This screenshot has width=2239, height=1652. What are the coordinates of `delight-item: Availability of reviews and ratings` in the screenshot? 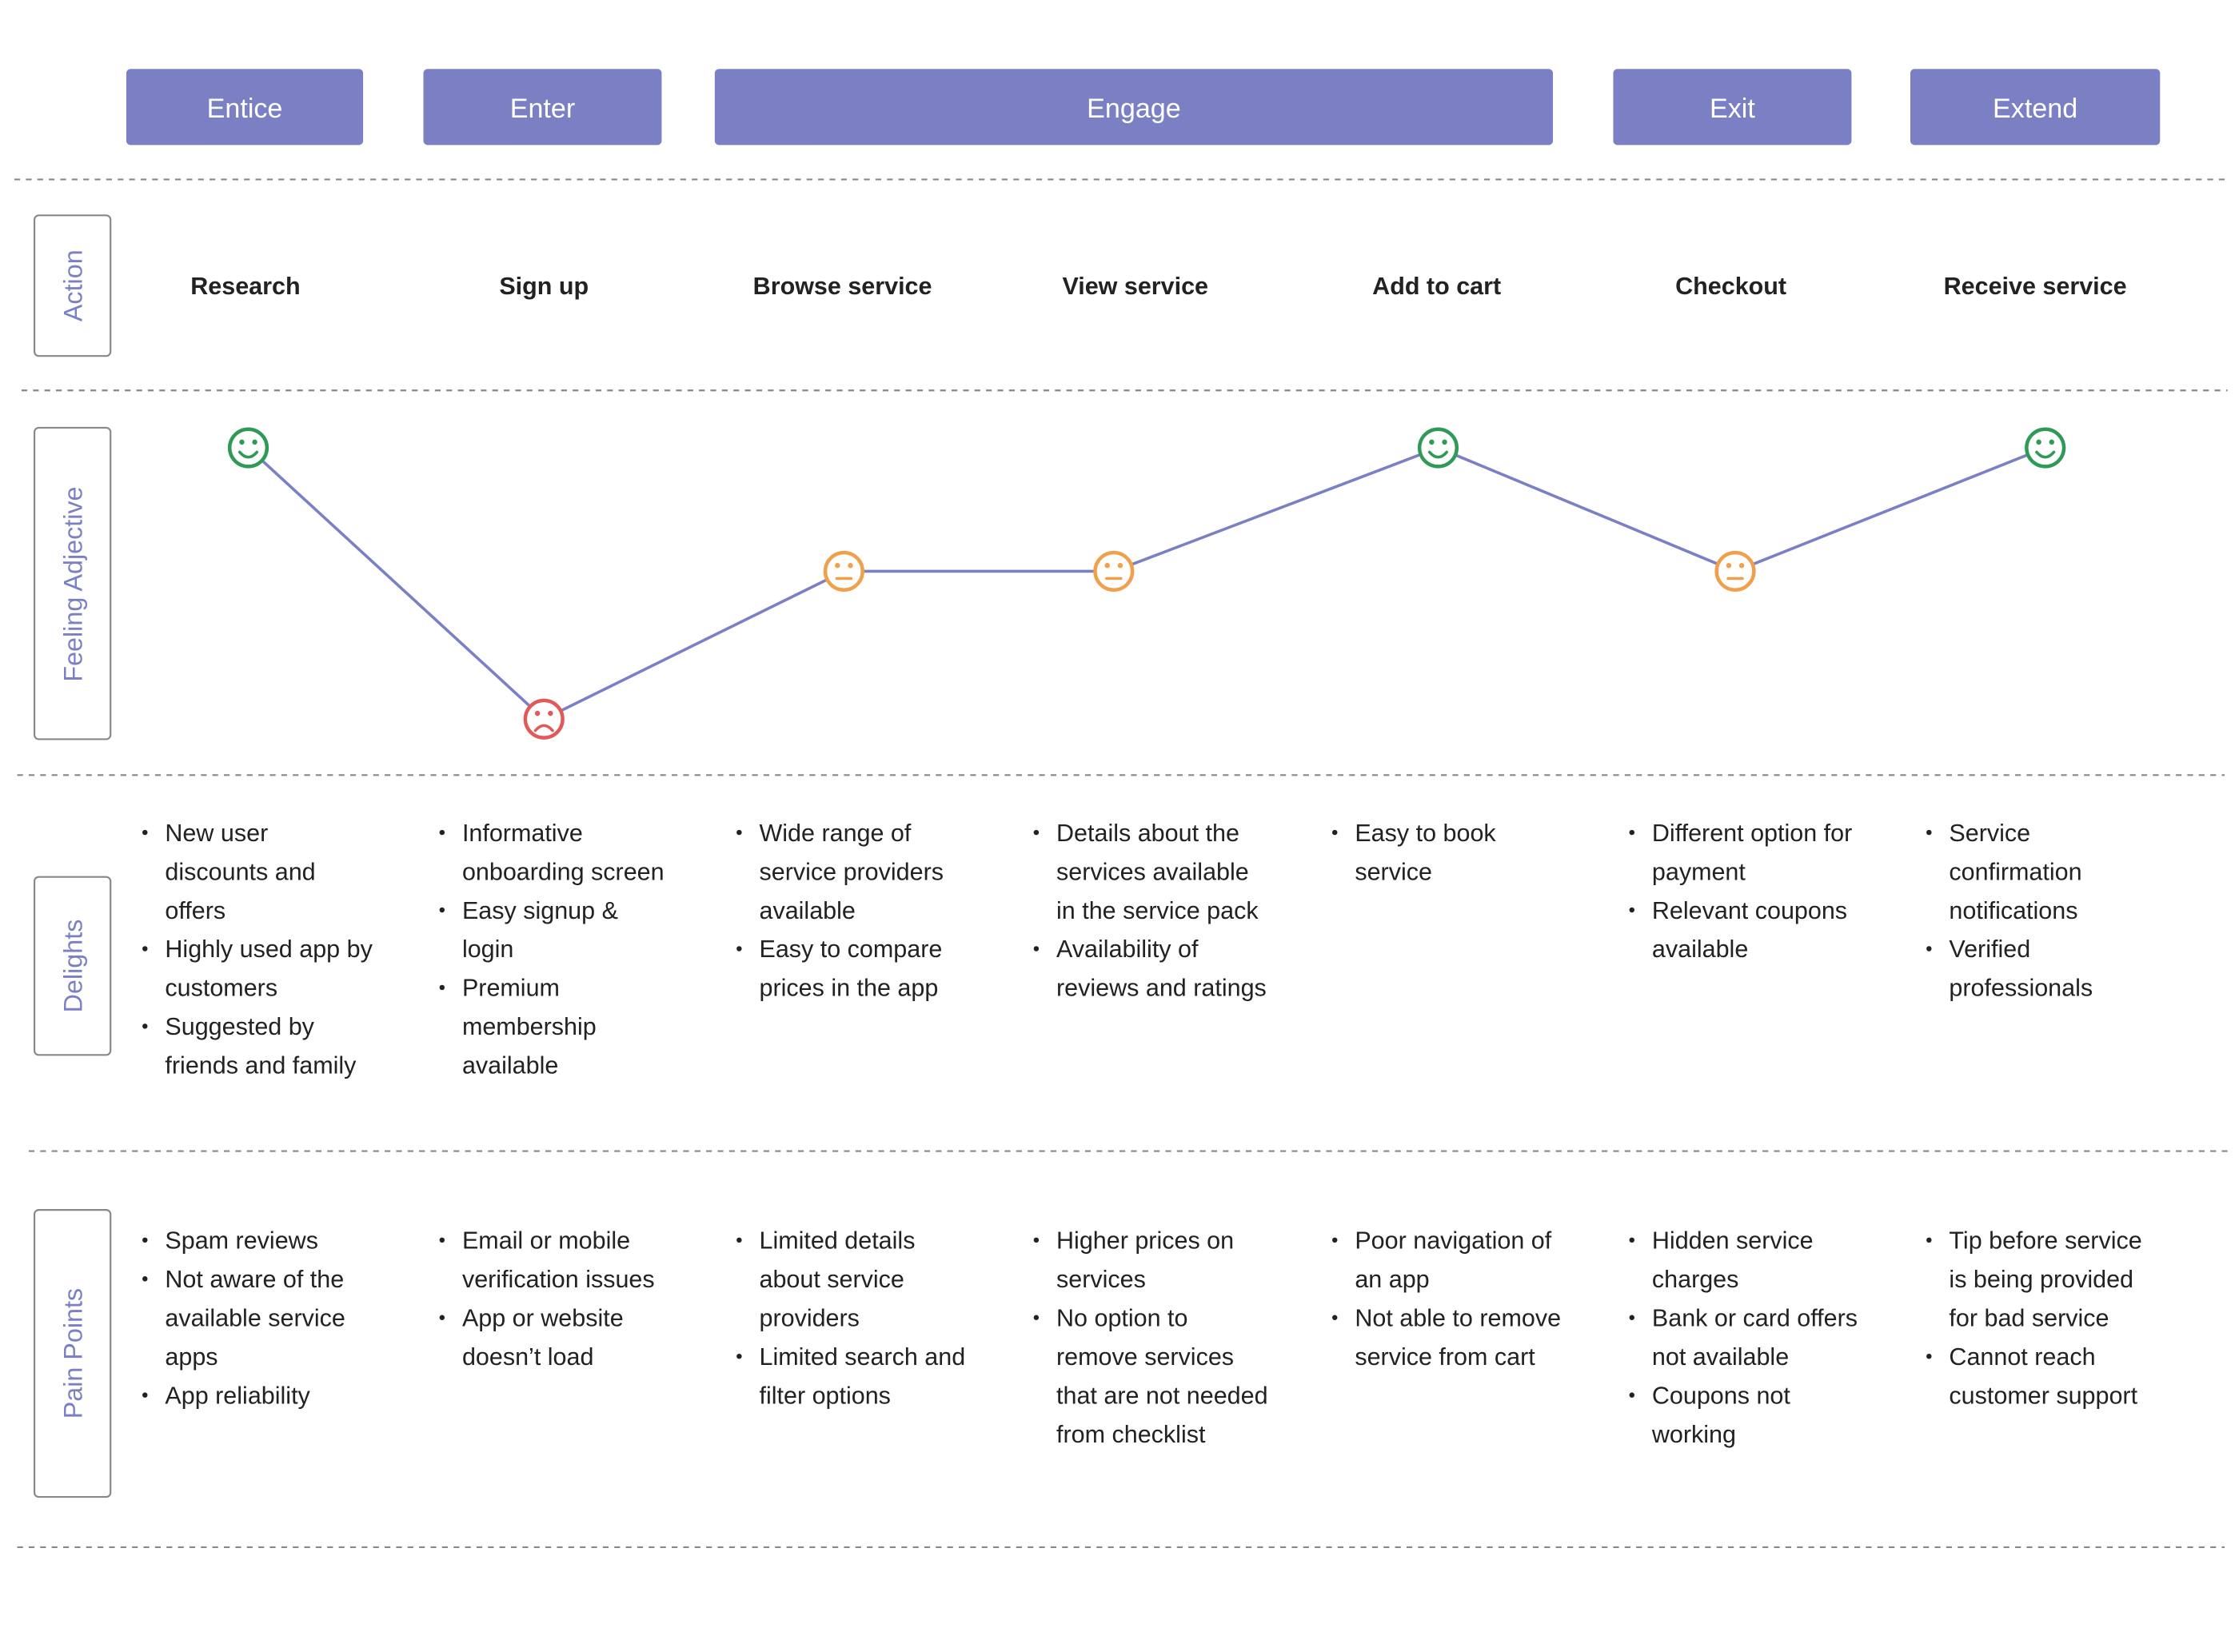 It's located at (1161, 968).